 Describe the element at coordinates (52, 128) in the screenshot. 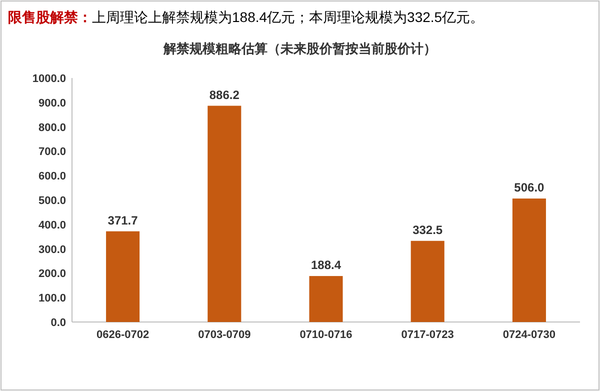

I see `y-tick-label: 800.0` at that location.